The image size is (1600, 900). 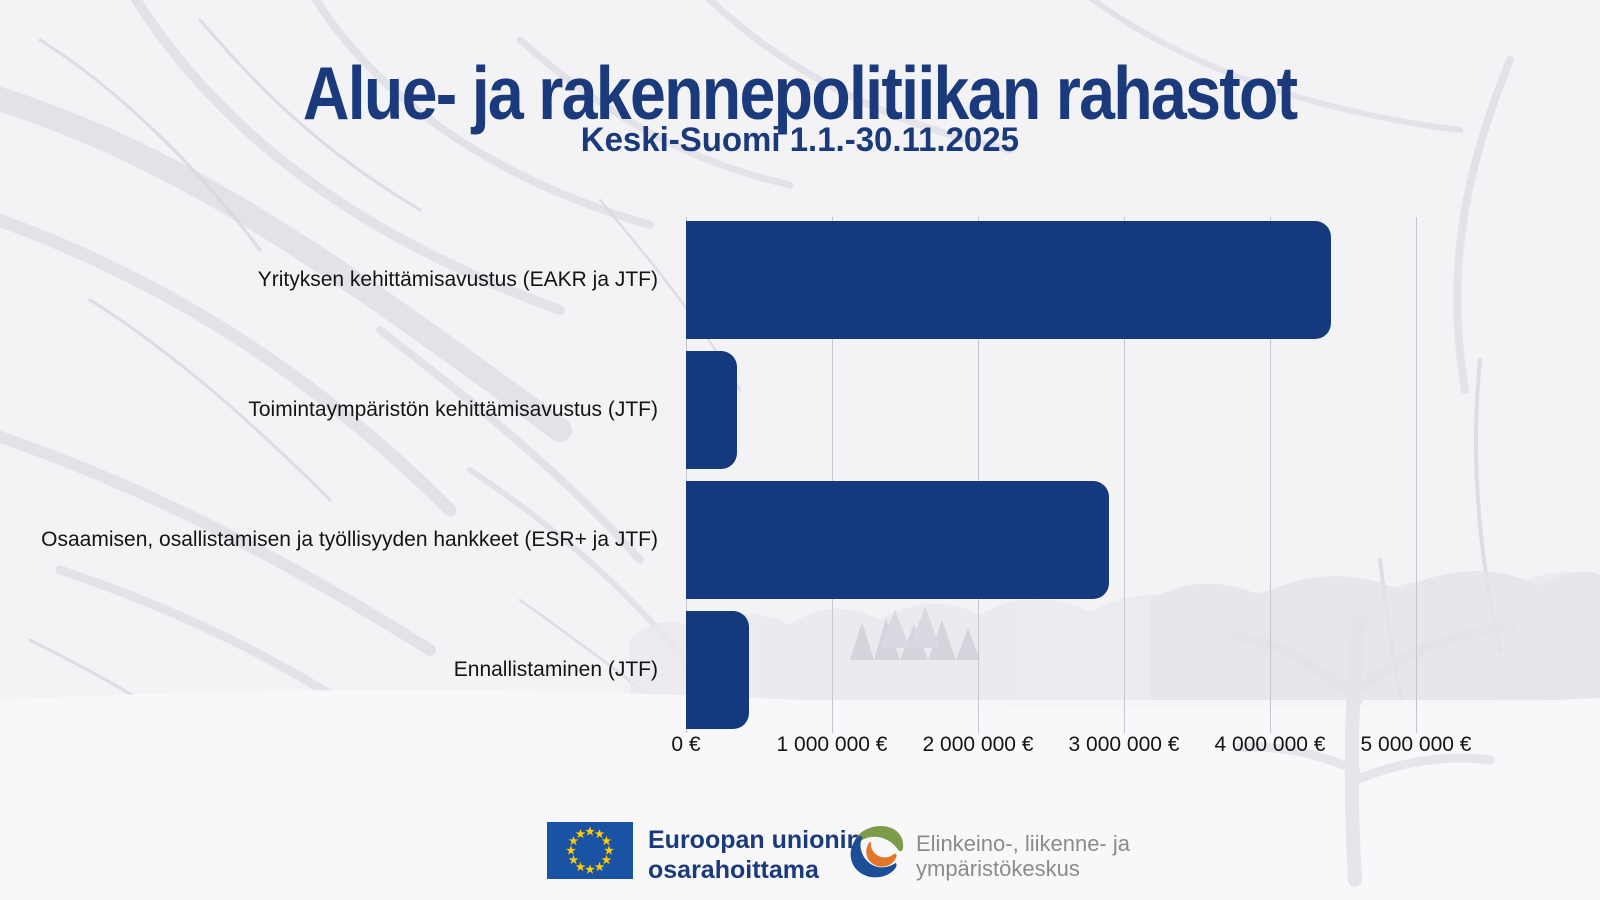 I want to click on x-tick-label: 0 €, so click(x=686, y=744).